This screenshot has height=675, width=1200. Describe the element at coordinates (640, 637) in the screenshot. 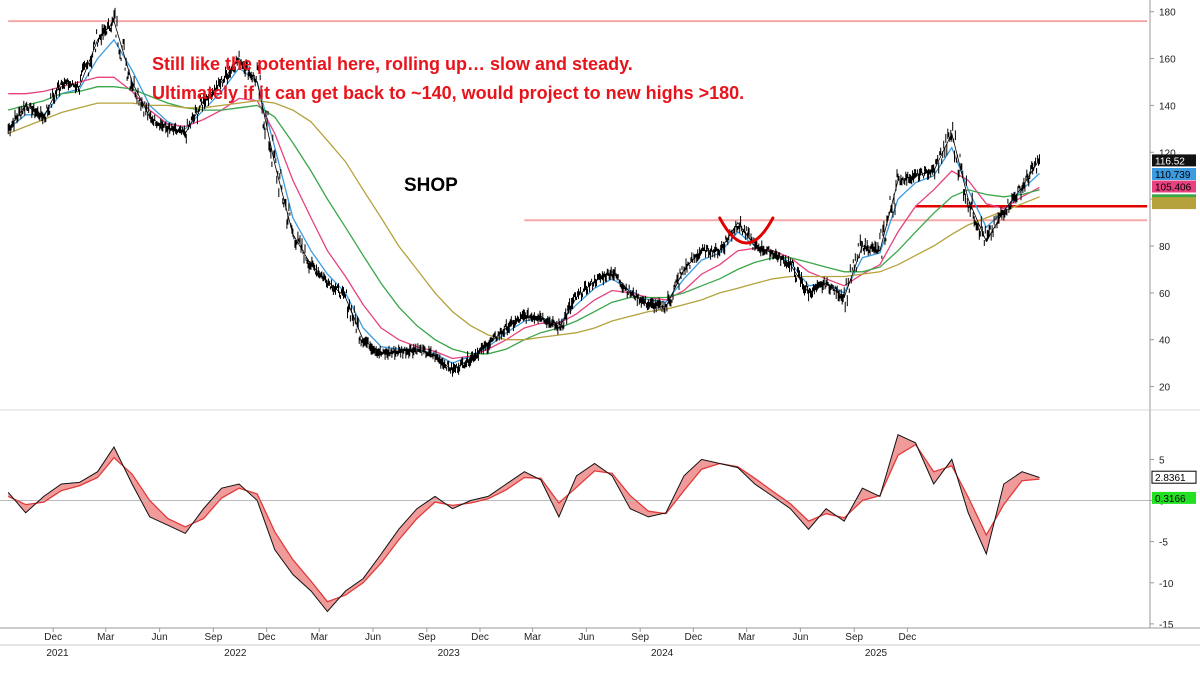

I see `x-month-label-11: Sep` at that location.